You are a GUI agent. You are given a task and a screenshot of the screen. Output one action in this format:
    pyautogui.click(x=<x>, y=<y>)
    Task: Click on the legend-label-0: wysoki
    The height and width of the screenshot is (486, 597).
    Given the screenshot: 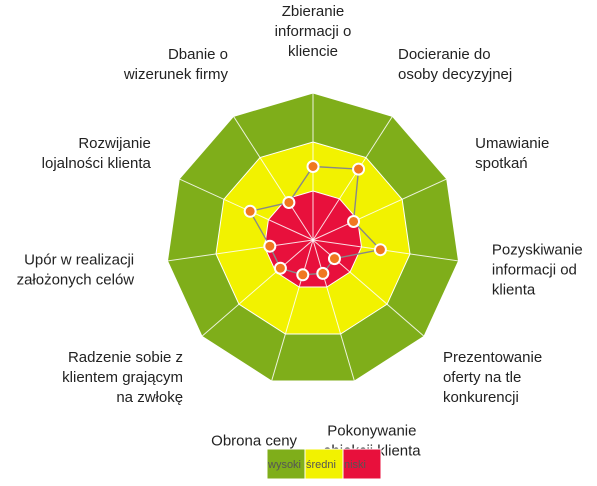 What is the action you would take?
    pyautogui.click(x=284, y=465)
    